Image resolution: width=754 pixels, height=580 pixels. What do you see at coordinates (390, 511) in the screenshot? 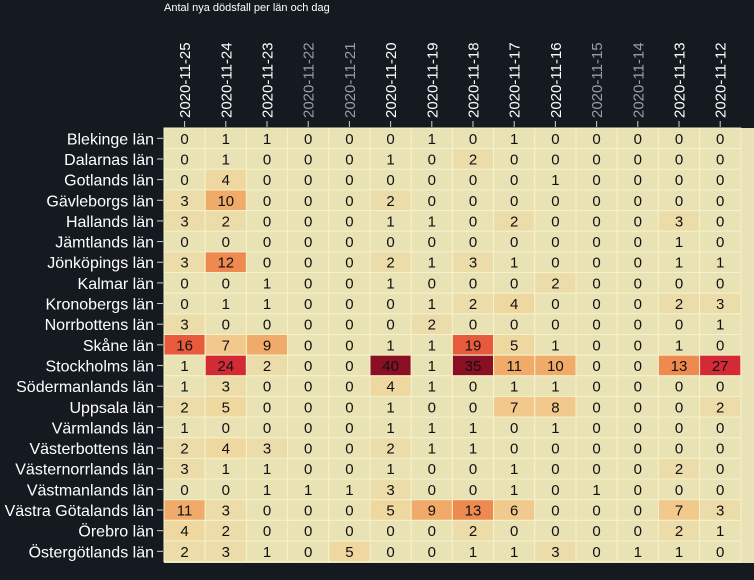
I see `cell-value: 5` at bounding box center [390, 511].